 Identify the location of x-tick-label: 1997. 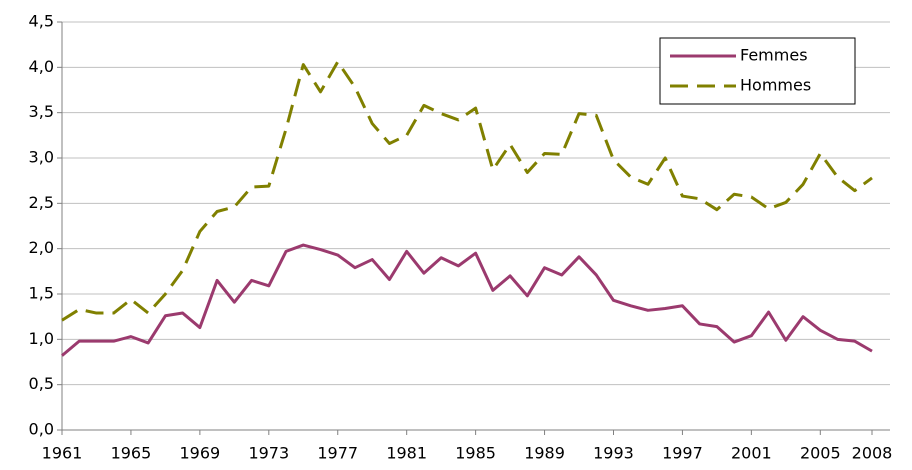
(682, 453).